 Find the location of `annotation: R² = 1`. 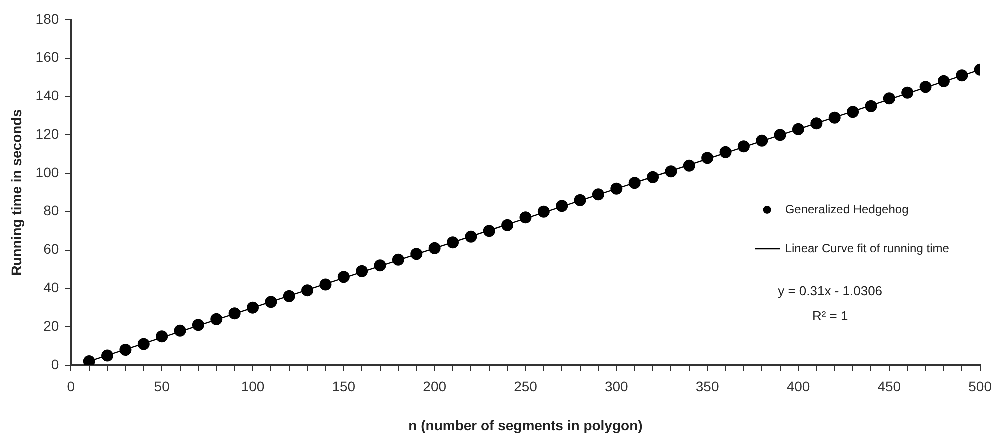

annotation: R² = 1 is located at coordinates (830, 316).